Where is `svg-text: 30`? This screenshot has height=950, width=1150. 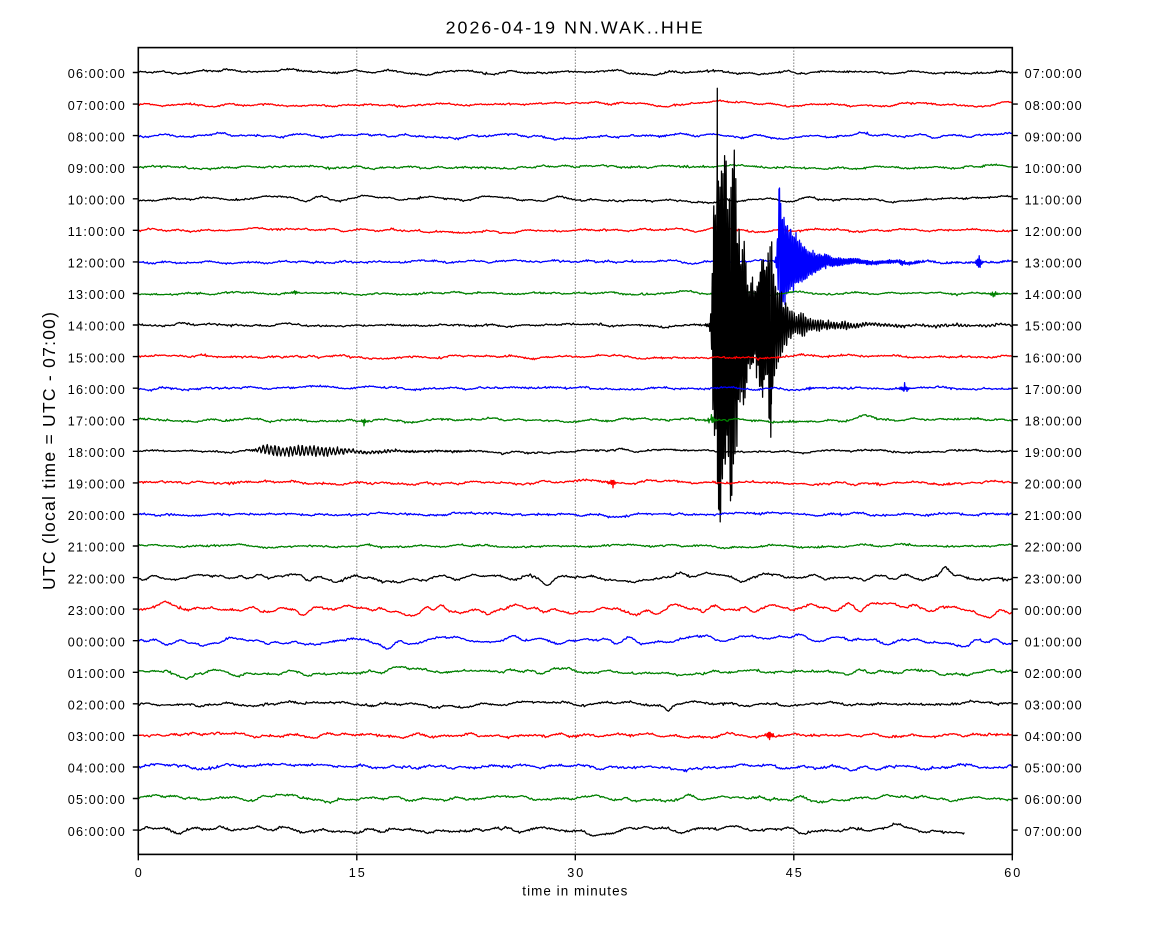 svg-text: 30 is located at coordinates (575, 873).